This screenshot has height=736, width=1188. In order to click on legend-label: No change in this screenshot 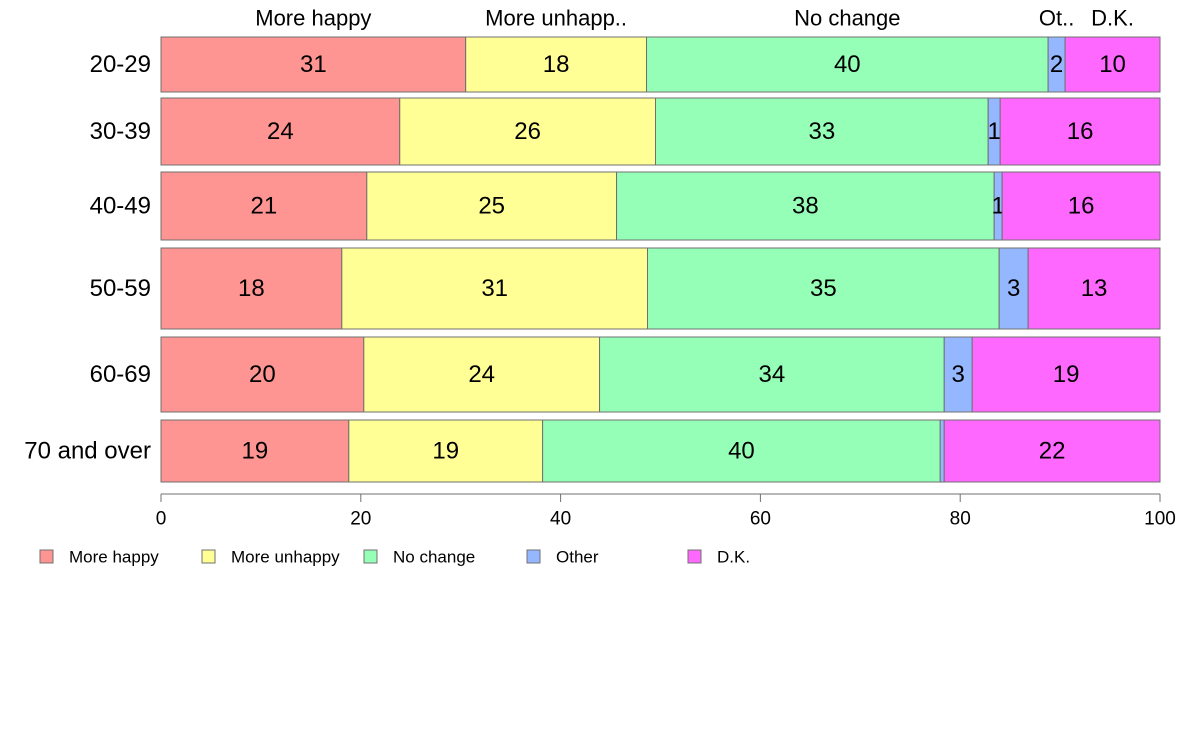, I will do `click(434, 557)`.